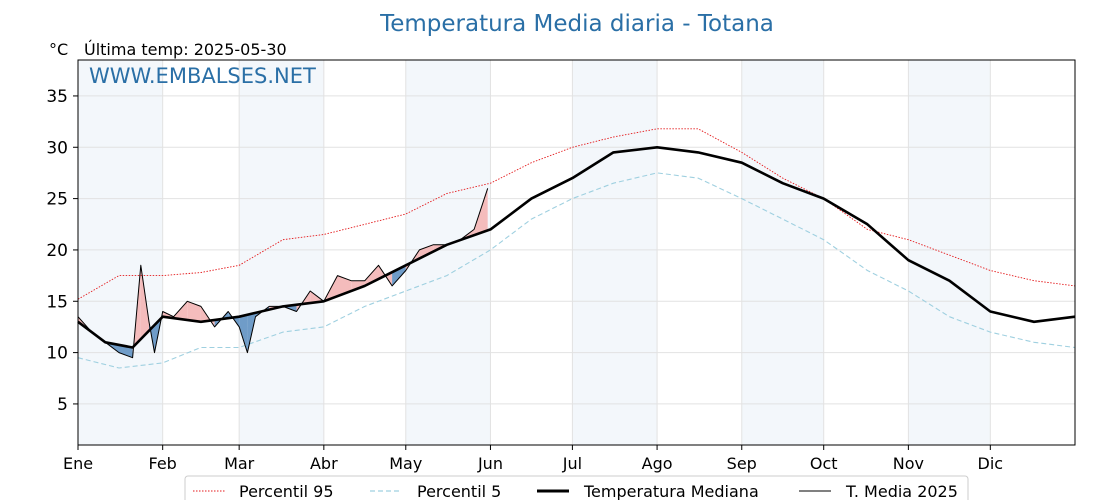  What do you see at coordinates (459, 491) in the screenshot?
I see `legend-p5-label: Percentil 5` at bounding box center [459, 491].